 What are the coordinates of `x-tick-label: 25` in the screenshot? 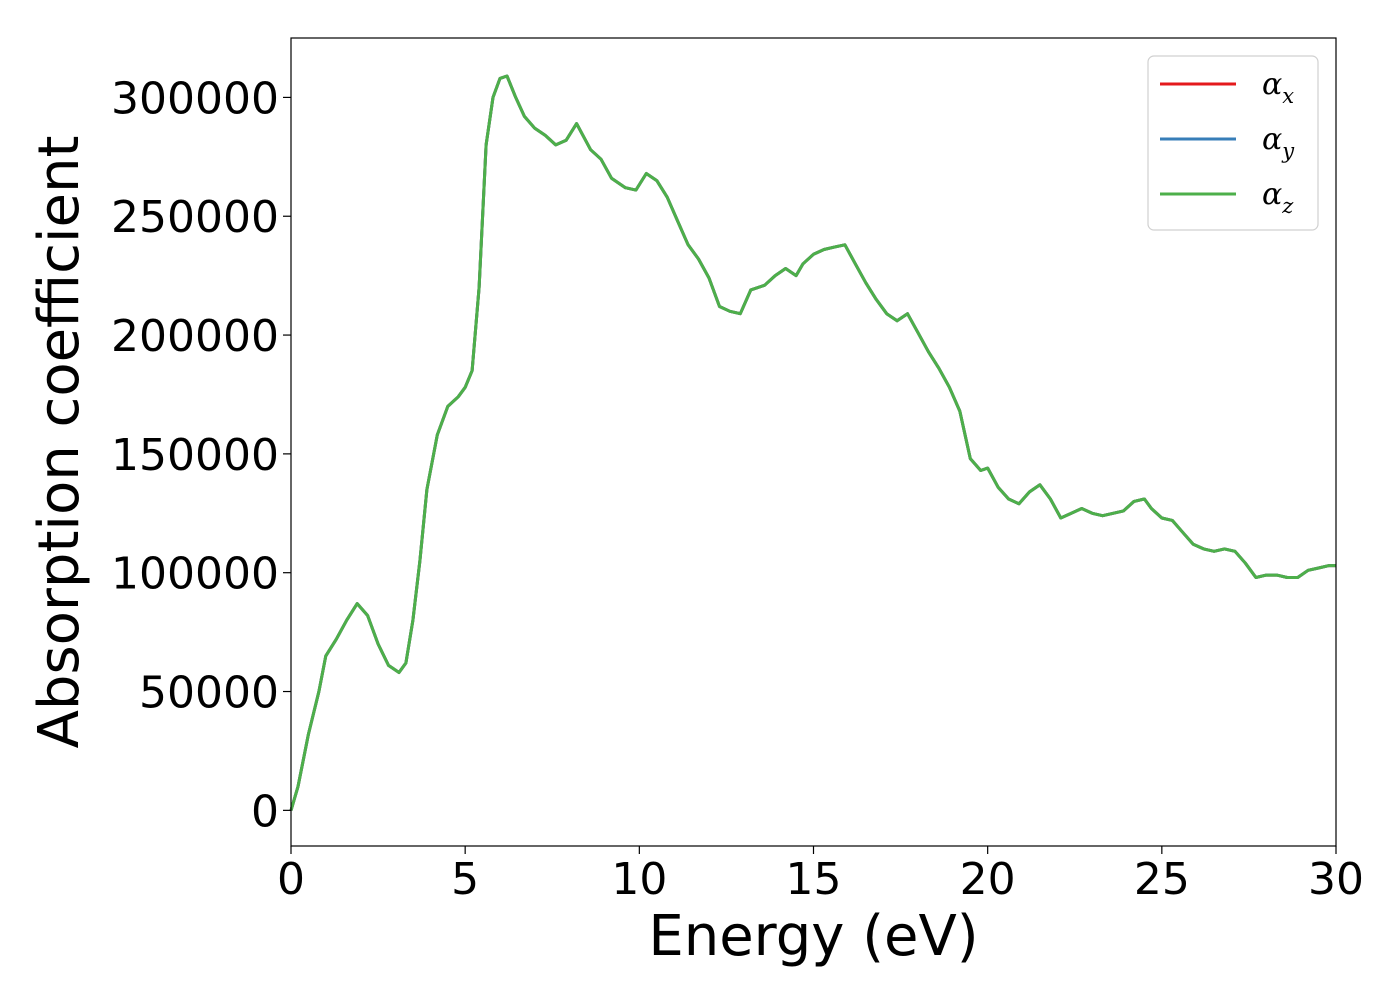 It's located at (1162, 879).